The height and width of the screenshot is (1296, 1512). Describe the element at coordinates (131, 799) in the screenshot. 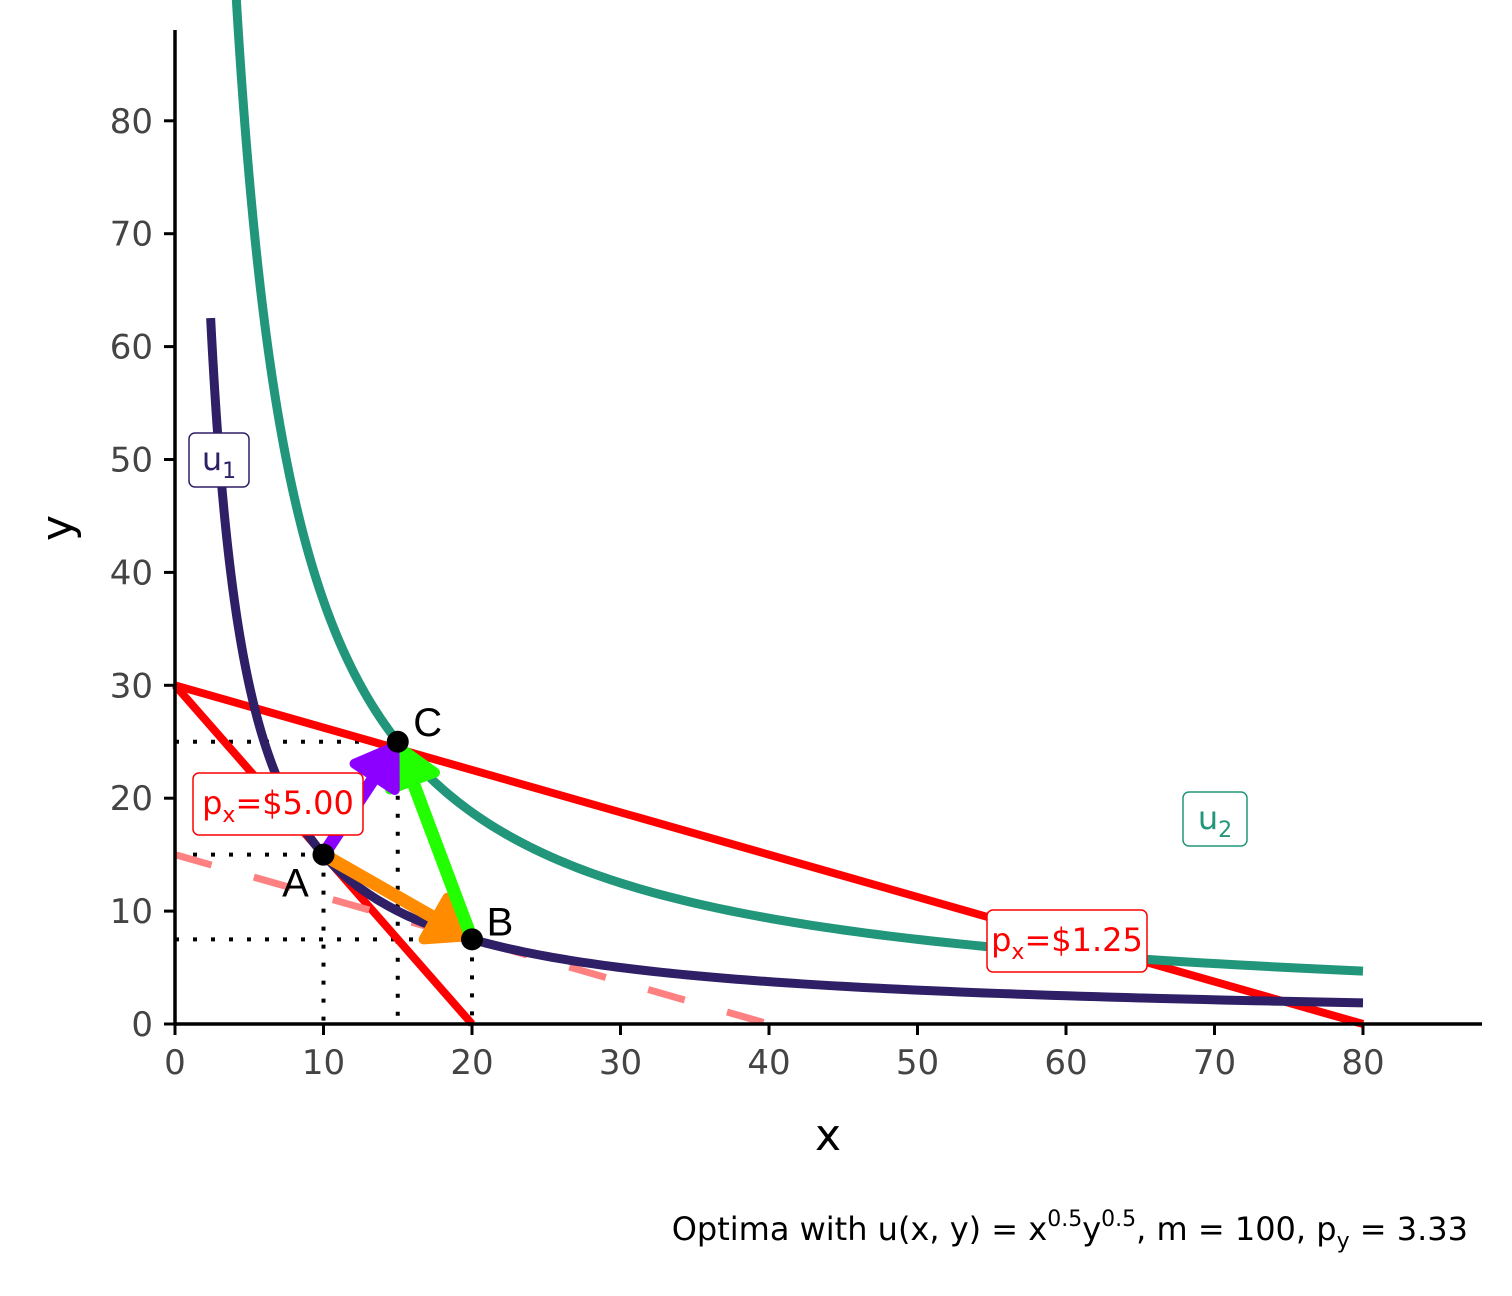

I see `y-tick-label: 20` at that location.